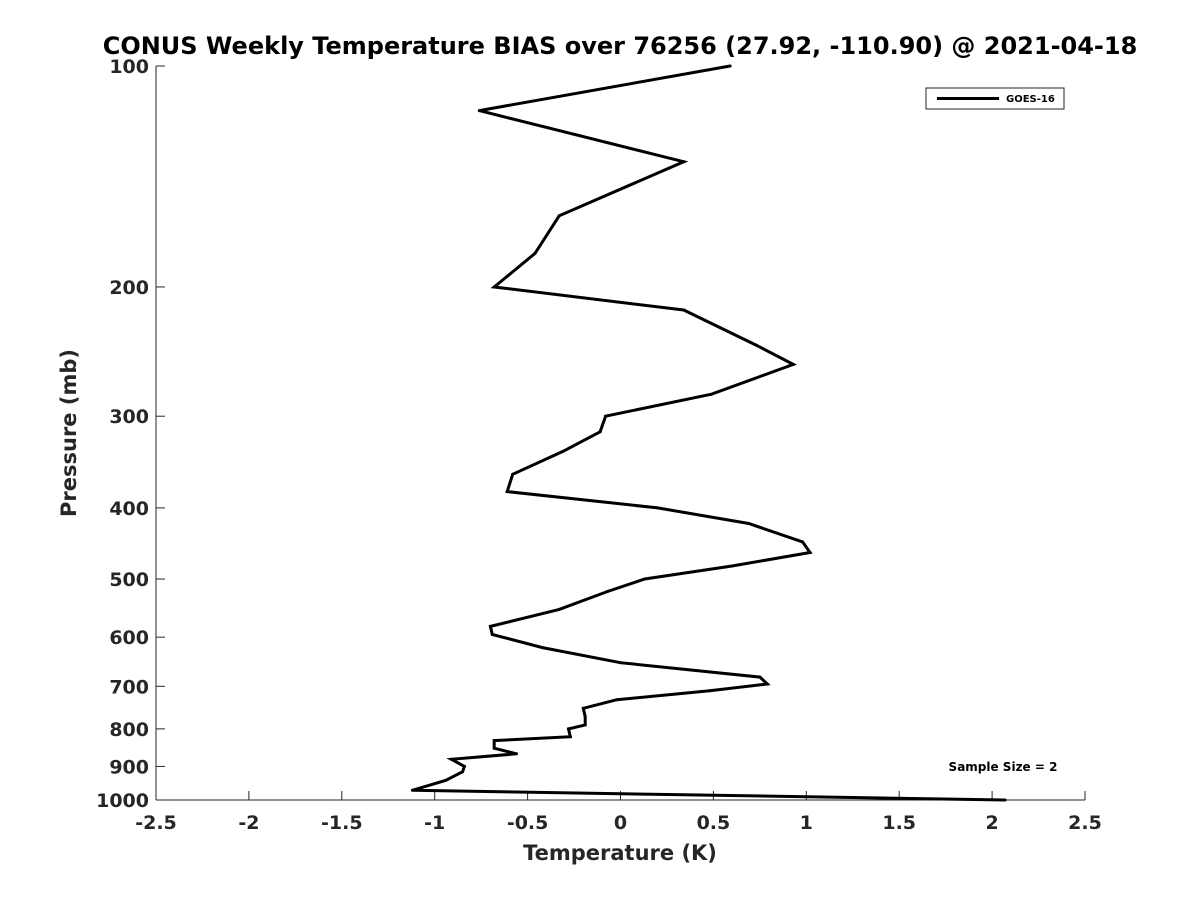 Image resolution: width=1200 pixels, height=900 pixels. I want to click on y-axis-label: Pressure (mb), so click(69, 433).